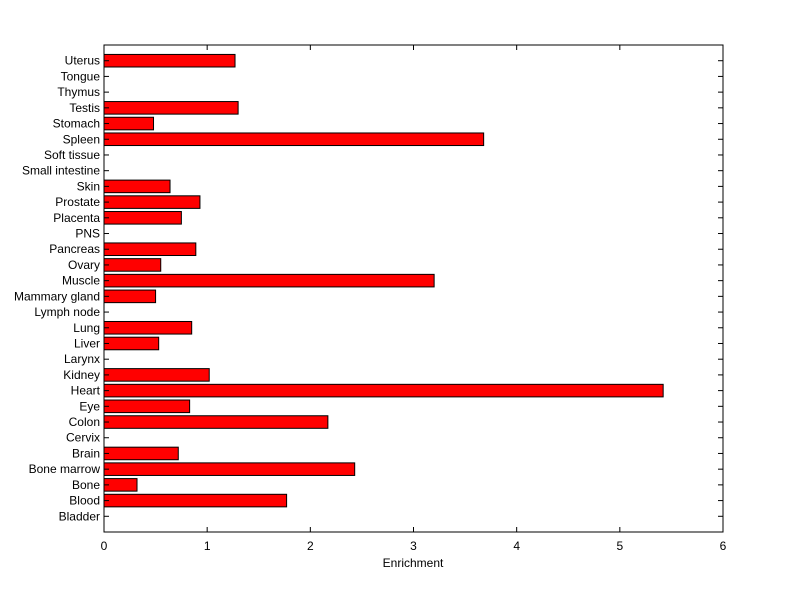 The image size is (800, 604). Describe the element at coordinates (89, 406) in the screenshot. I see `y-tick-label: Eye` at that location.